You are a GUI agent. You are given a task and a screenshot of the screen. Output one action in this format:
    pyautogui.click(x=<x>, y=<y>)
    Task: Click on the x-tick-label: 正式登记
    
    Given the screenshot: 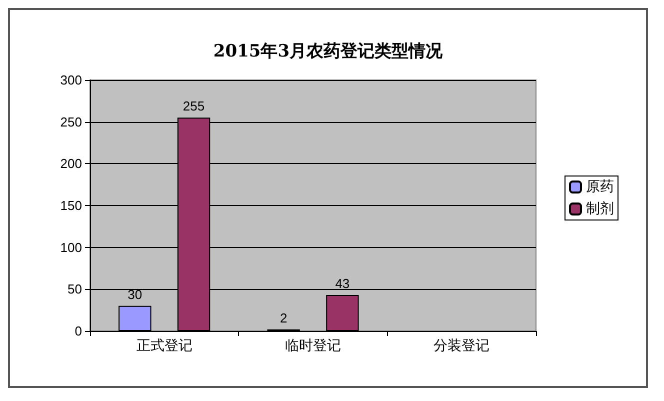 What is the action you would take?
    pyautogui.click(x=164, y=346)
    